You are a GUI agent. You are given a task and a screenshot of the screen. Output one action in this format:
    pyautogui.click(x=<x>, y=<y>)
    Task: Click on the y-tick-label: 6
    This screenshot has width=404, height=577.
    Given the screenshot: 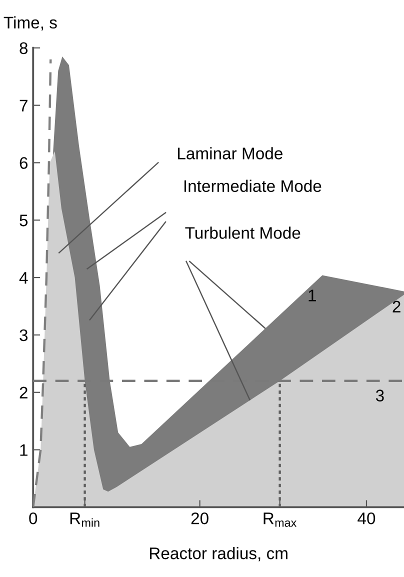 What is the action you would take?
    pyautogui.click(x=24, y=163)
    